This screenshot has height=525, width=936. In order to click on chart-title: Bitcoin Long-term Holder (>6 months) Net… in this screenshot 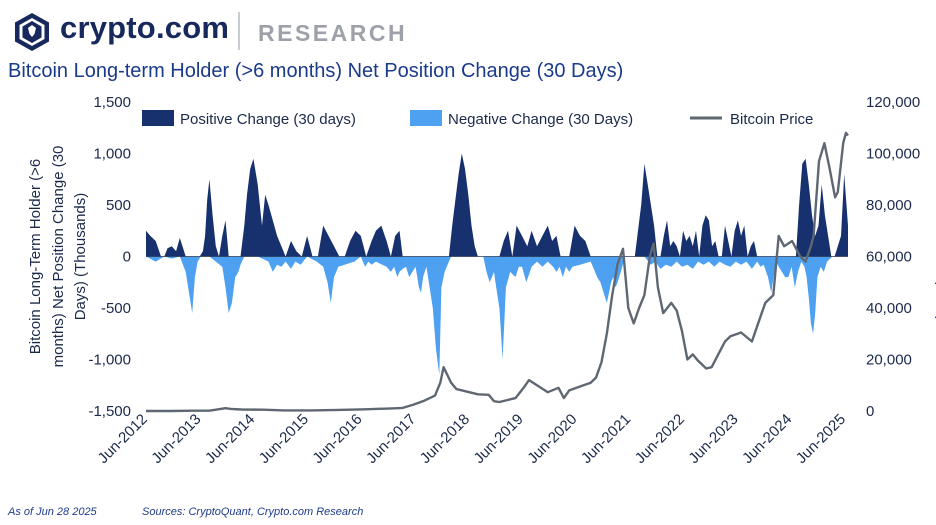, I will do `click(316, 71)`.